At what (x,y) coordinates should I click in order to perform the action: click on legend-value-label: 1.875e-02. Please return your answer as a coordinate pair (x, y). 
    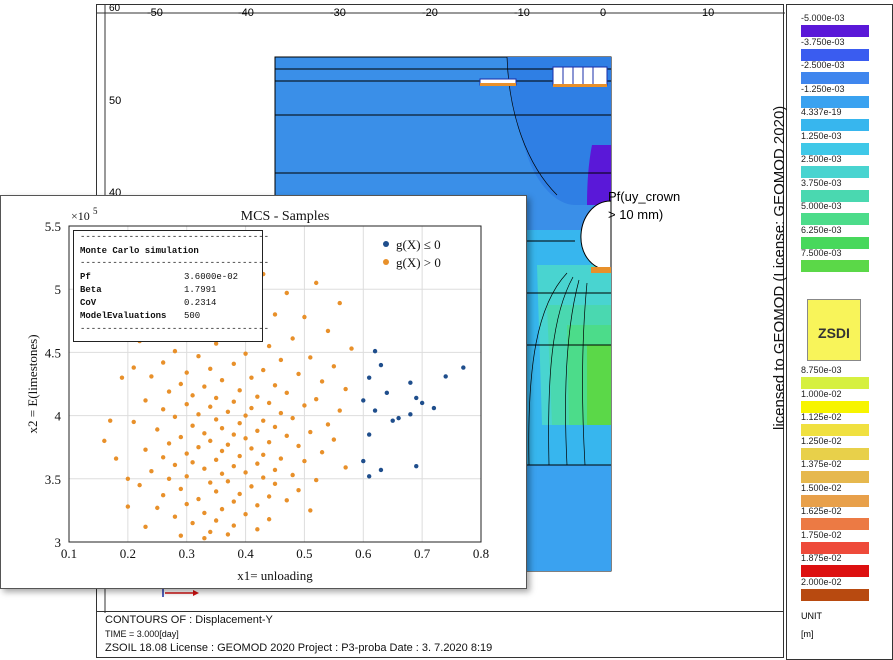
    Looking at the image, I should click on (821, 558).